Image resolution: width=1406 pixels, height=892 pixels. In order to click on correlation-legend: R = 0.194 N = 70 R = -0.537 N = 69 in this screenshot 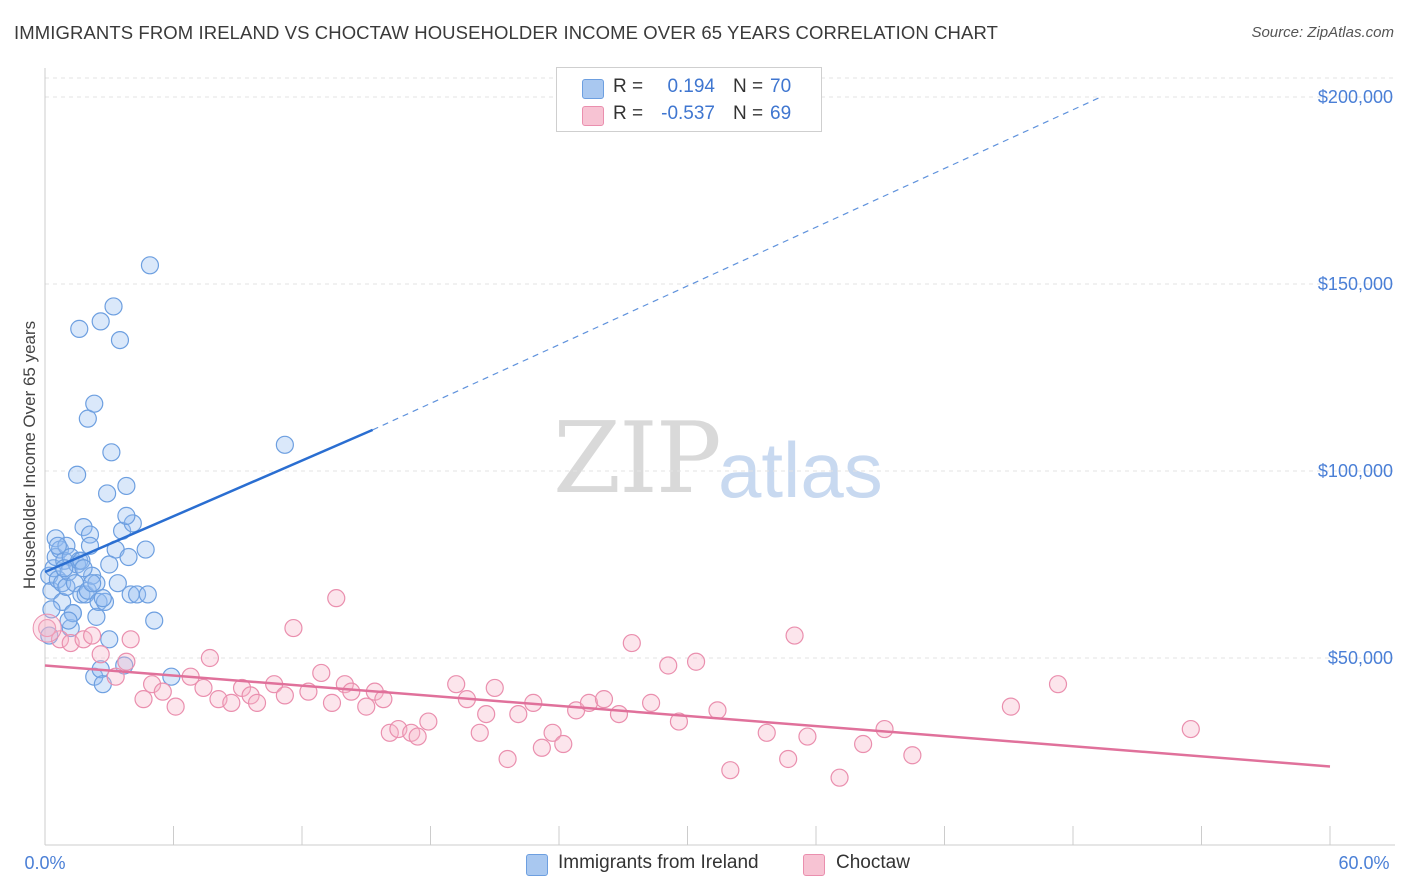, I will do `click(689, 99)`.